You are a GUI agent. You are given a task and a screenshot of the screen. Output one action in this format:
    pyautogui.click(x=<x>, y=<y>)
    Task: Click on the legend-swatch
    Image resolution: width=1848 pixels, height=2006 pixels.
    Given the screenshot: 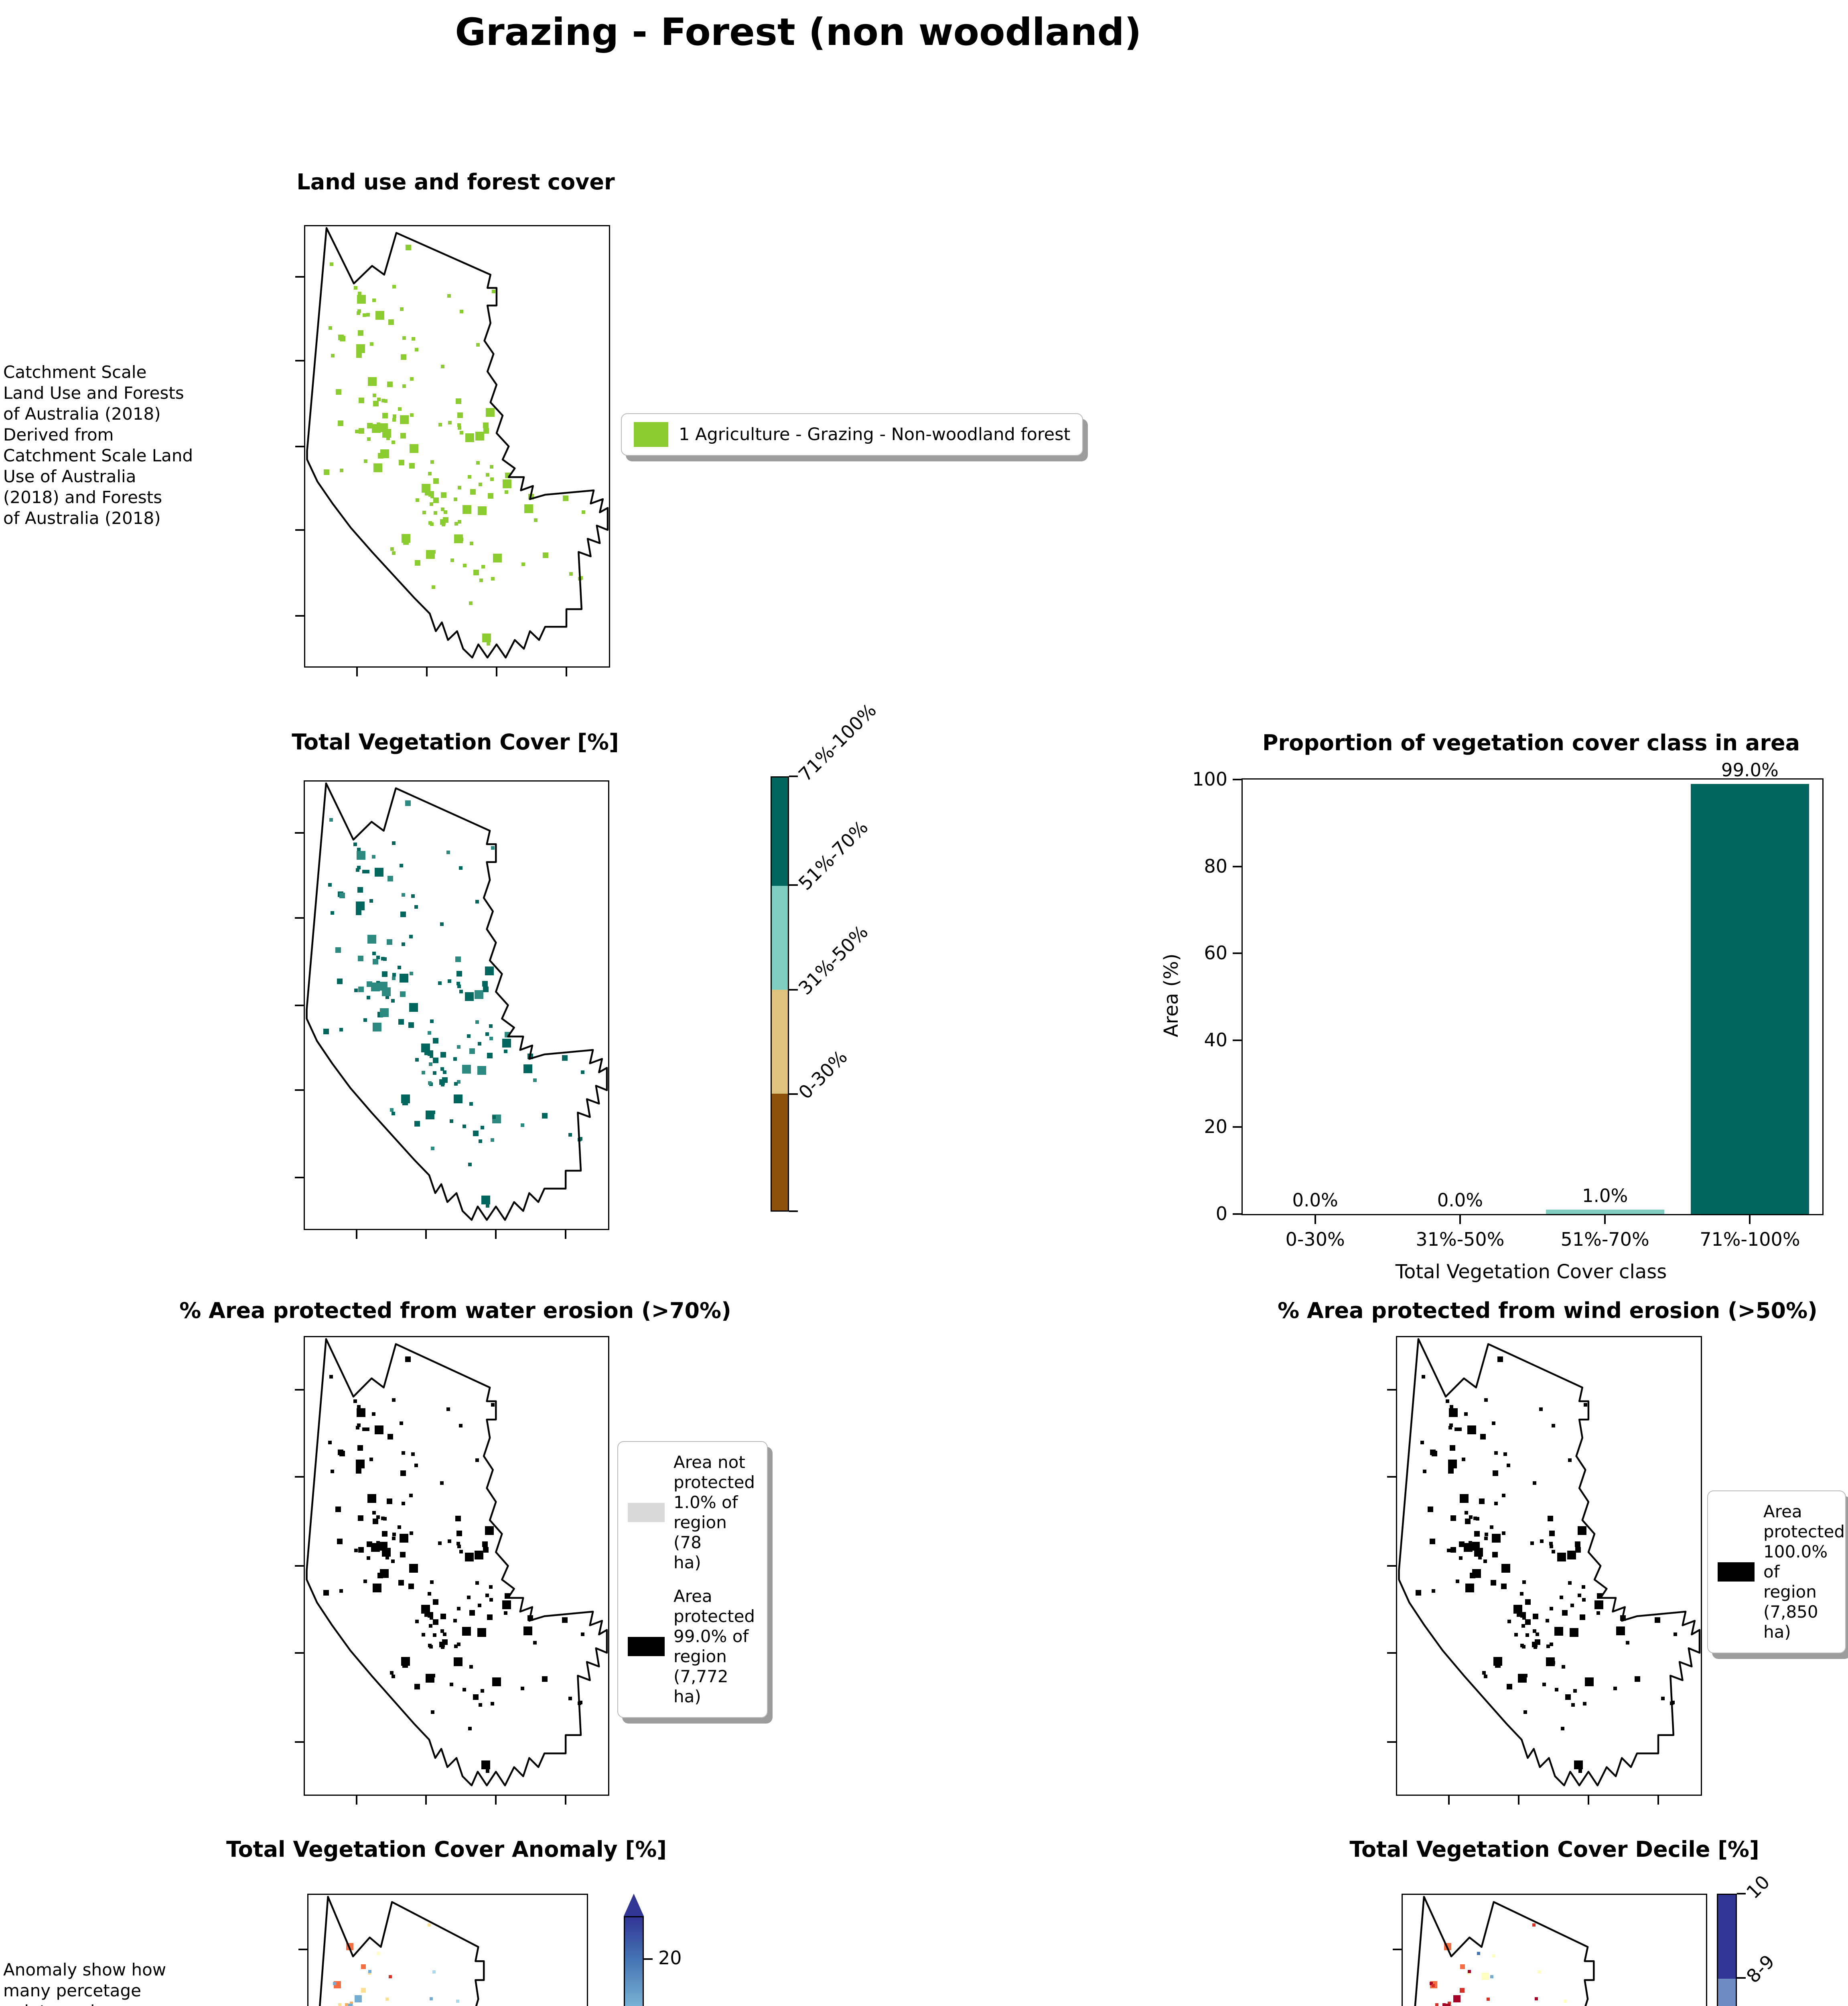 What is the action you would take?
    pyautogui.click(x=646, y=1646)
    